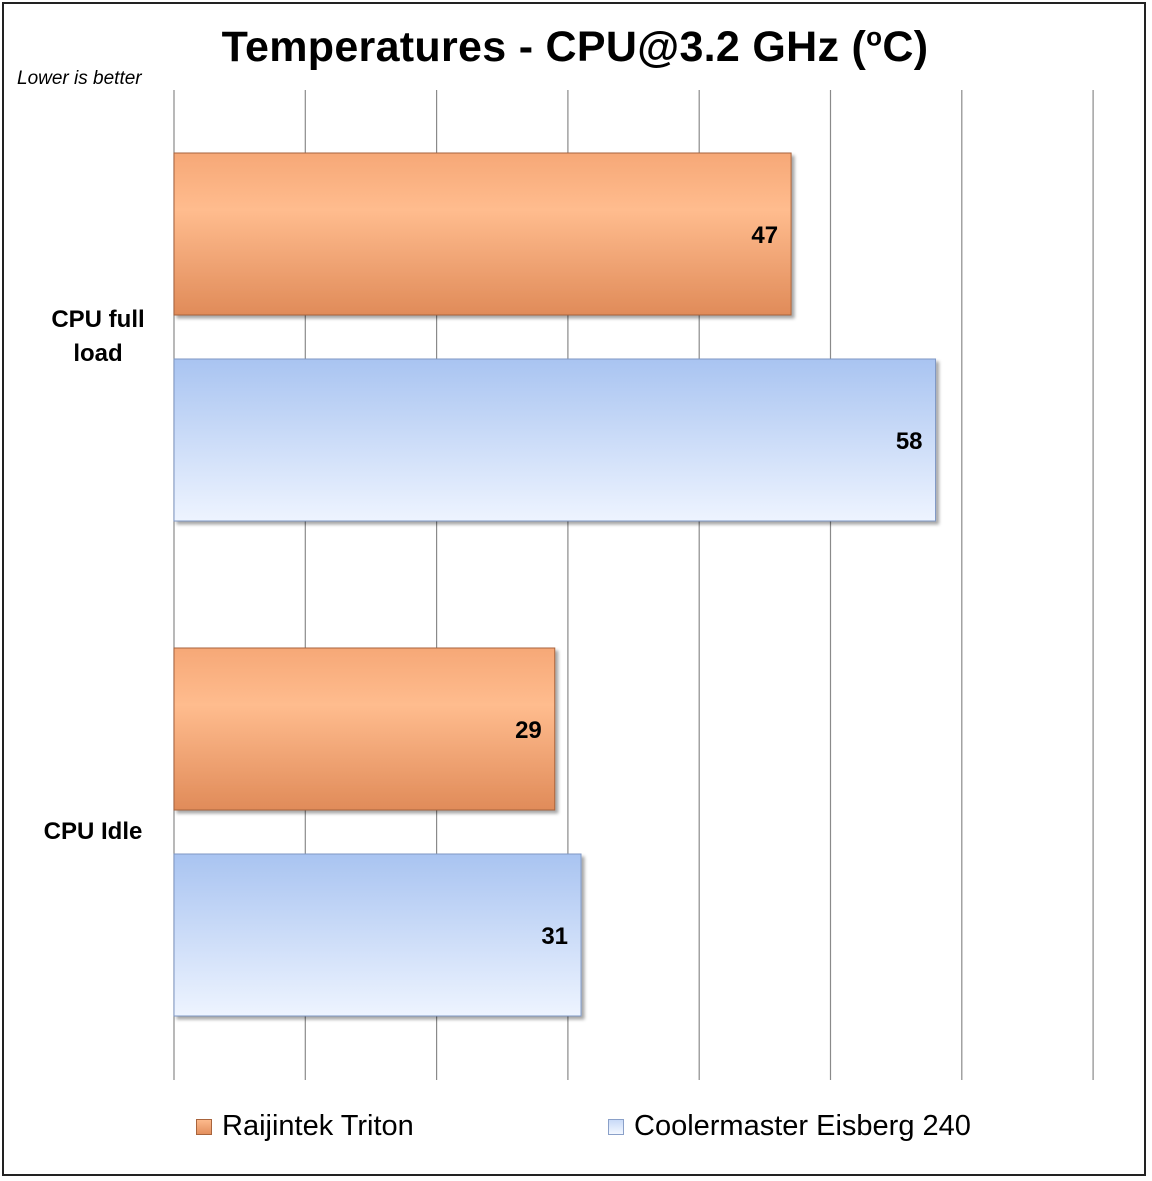 The height and width of the screenshot is (1181, 1152). What do you see at coordinates (555, 440) in the screenshot?
I see `bar-coolermaster-full-load` at bounding box center [555, 440].